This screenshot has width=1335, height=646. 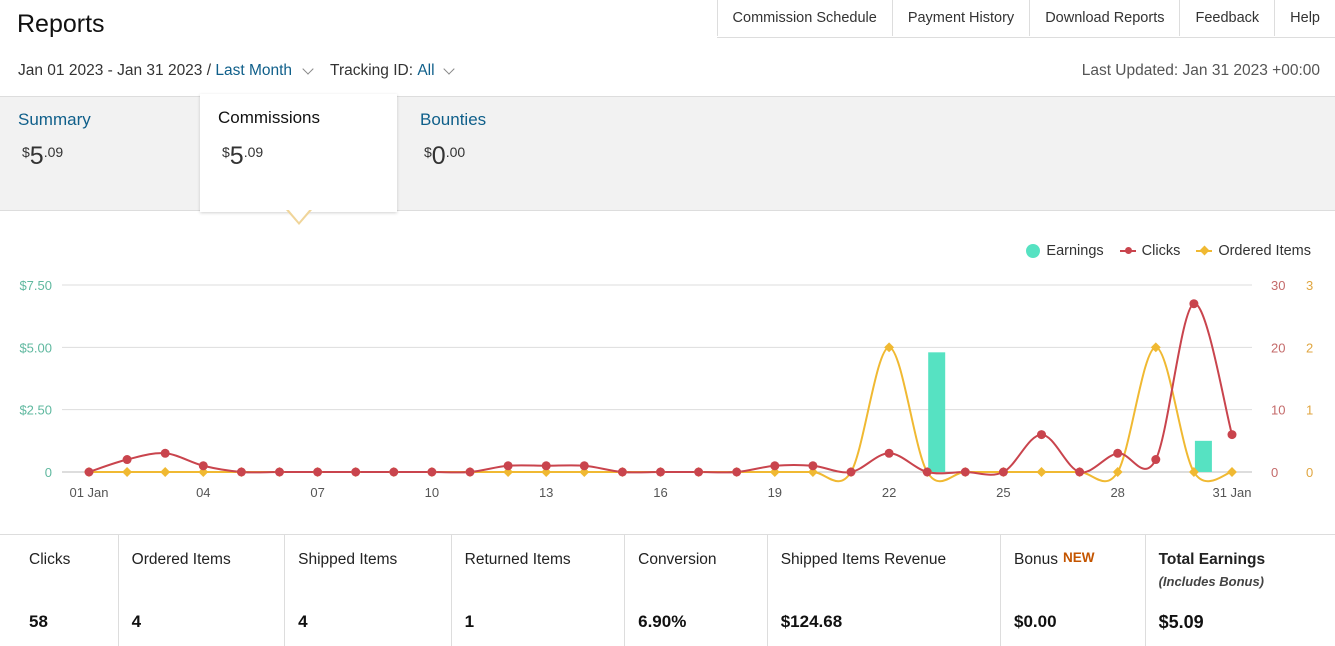 I want to click on date-range: Jan 01 2023 - Jan 31 2023, so click(x=110, y=70).